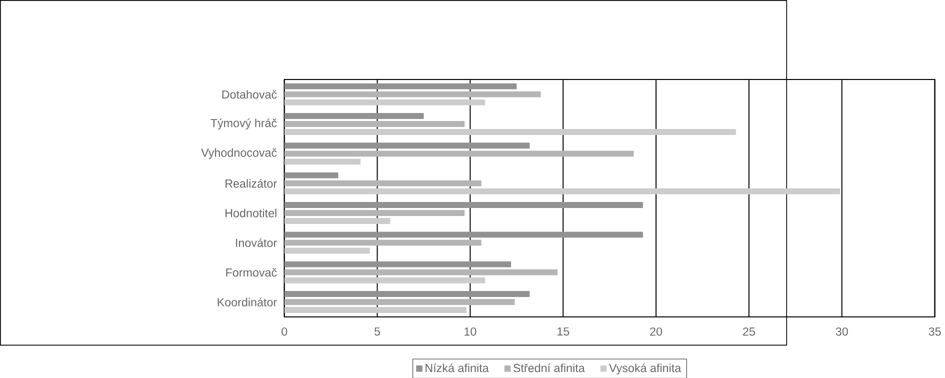 This screenshot has width=945, height=378. What do you see at coordinates (239, 153) in the screenshot?
I see `y-tick-label: Vyhodnocovač` at bounding box center [239, 153].